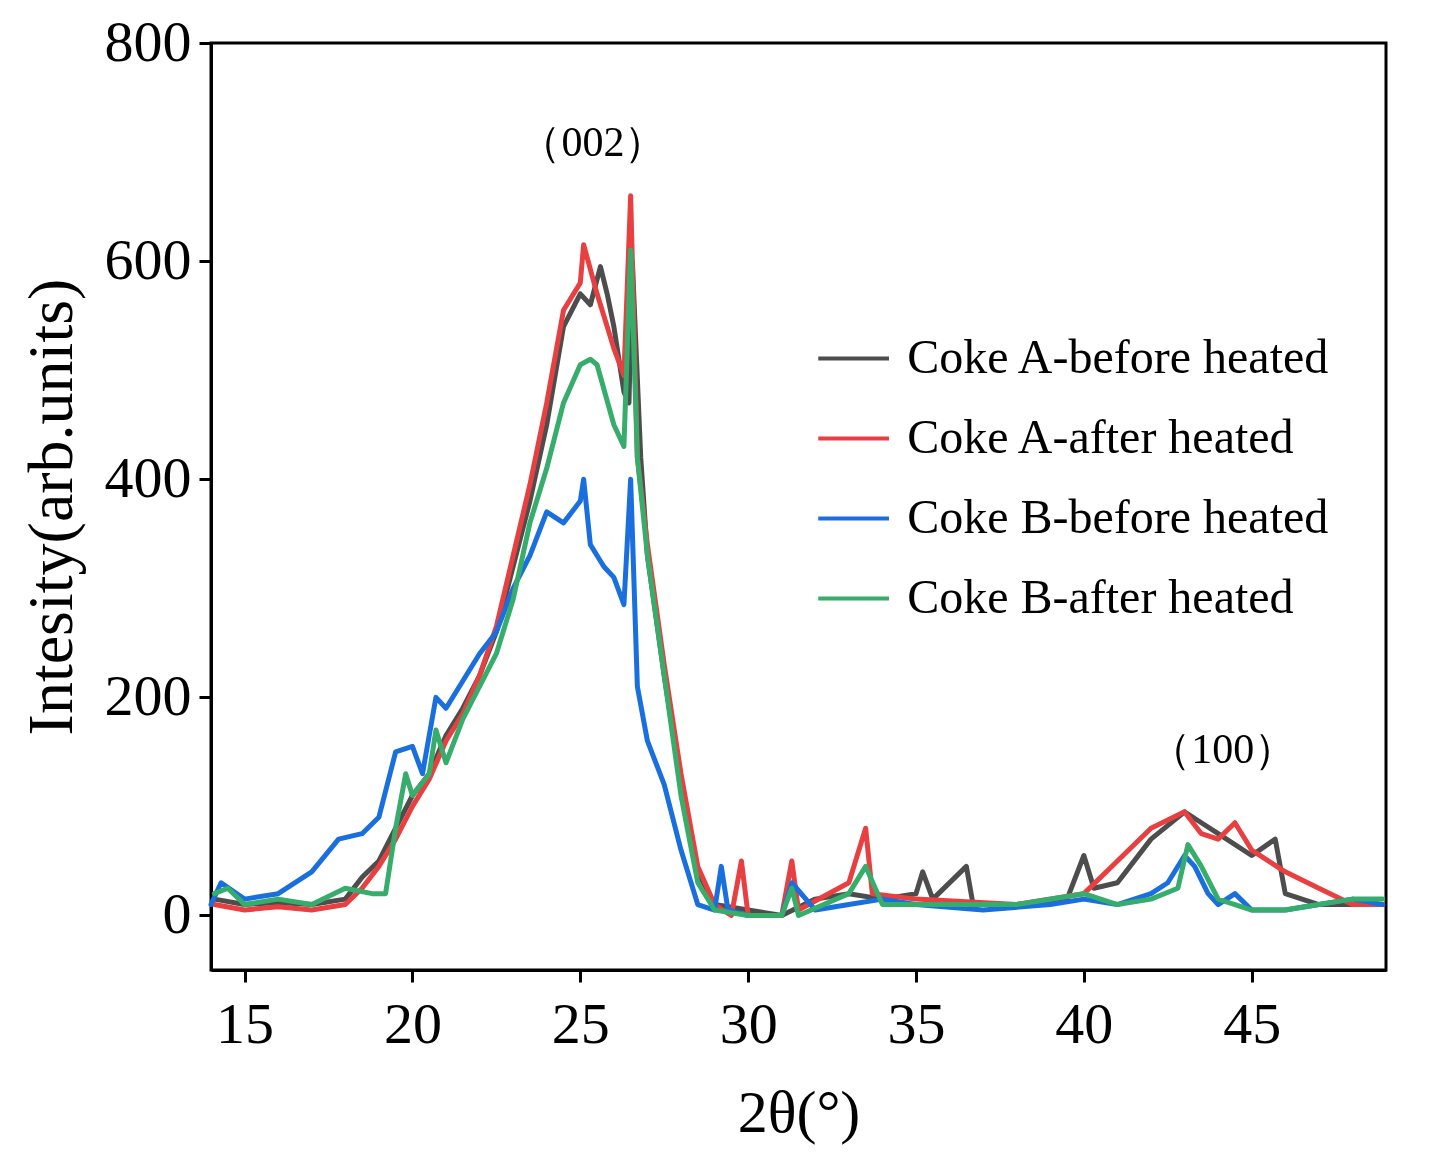 This screenshot has height=1154, width=1441. What do you see at coordinates (148, 477) in the screenshot?
I see `y-tick-label: 400` at bounding box center [148, 477].